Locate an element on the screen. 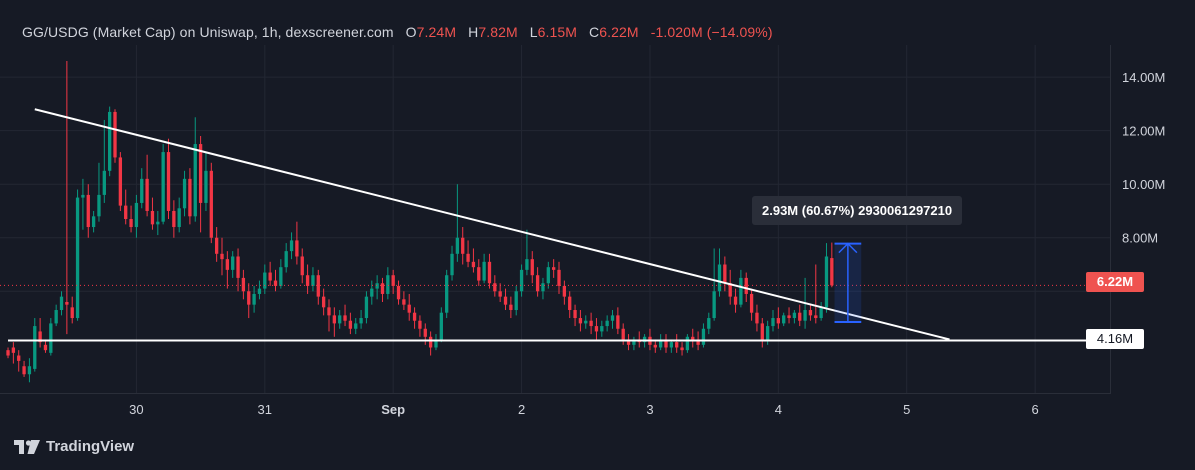 Image resolution: width=1195 pixels, height=470 pixels. tradingview-logo: TradingView is located at coordinates (74, 446).